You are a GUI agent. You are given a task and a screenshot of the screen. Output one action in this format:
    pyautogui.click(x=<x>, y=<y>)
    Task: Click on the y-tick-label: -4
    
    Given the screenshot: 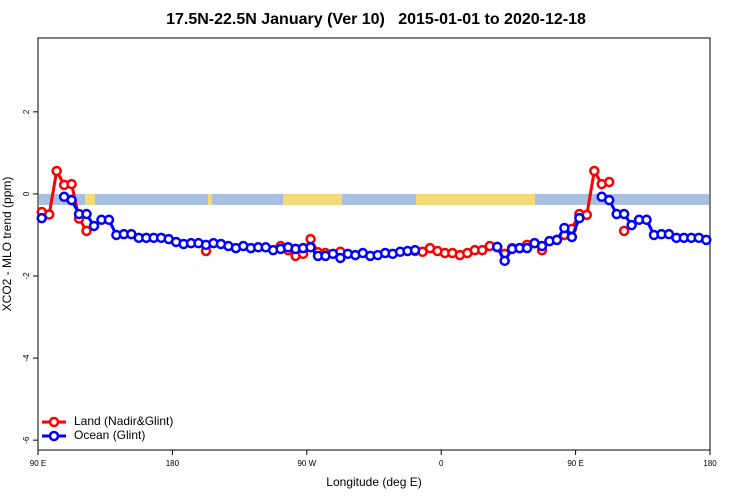 What is the action you would take?
    pyautogui.click(x=26, y=358)
    